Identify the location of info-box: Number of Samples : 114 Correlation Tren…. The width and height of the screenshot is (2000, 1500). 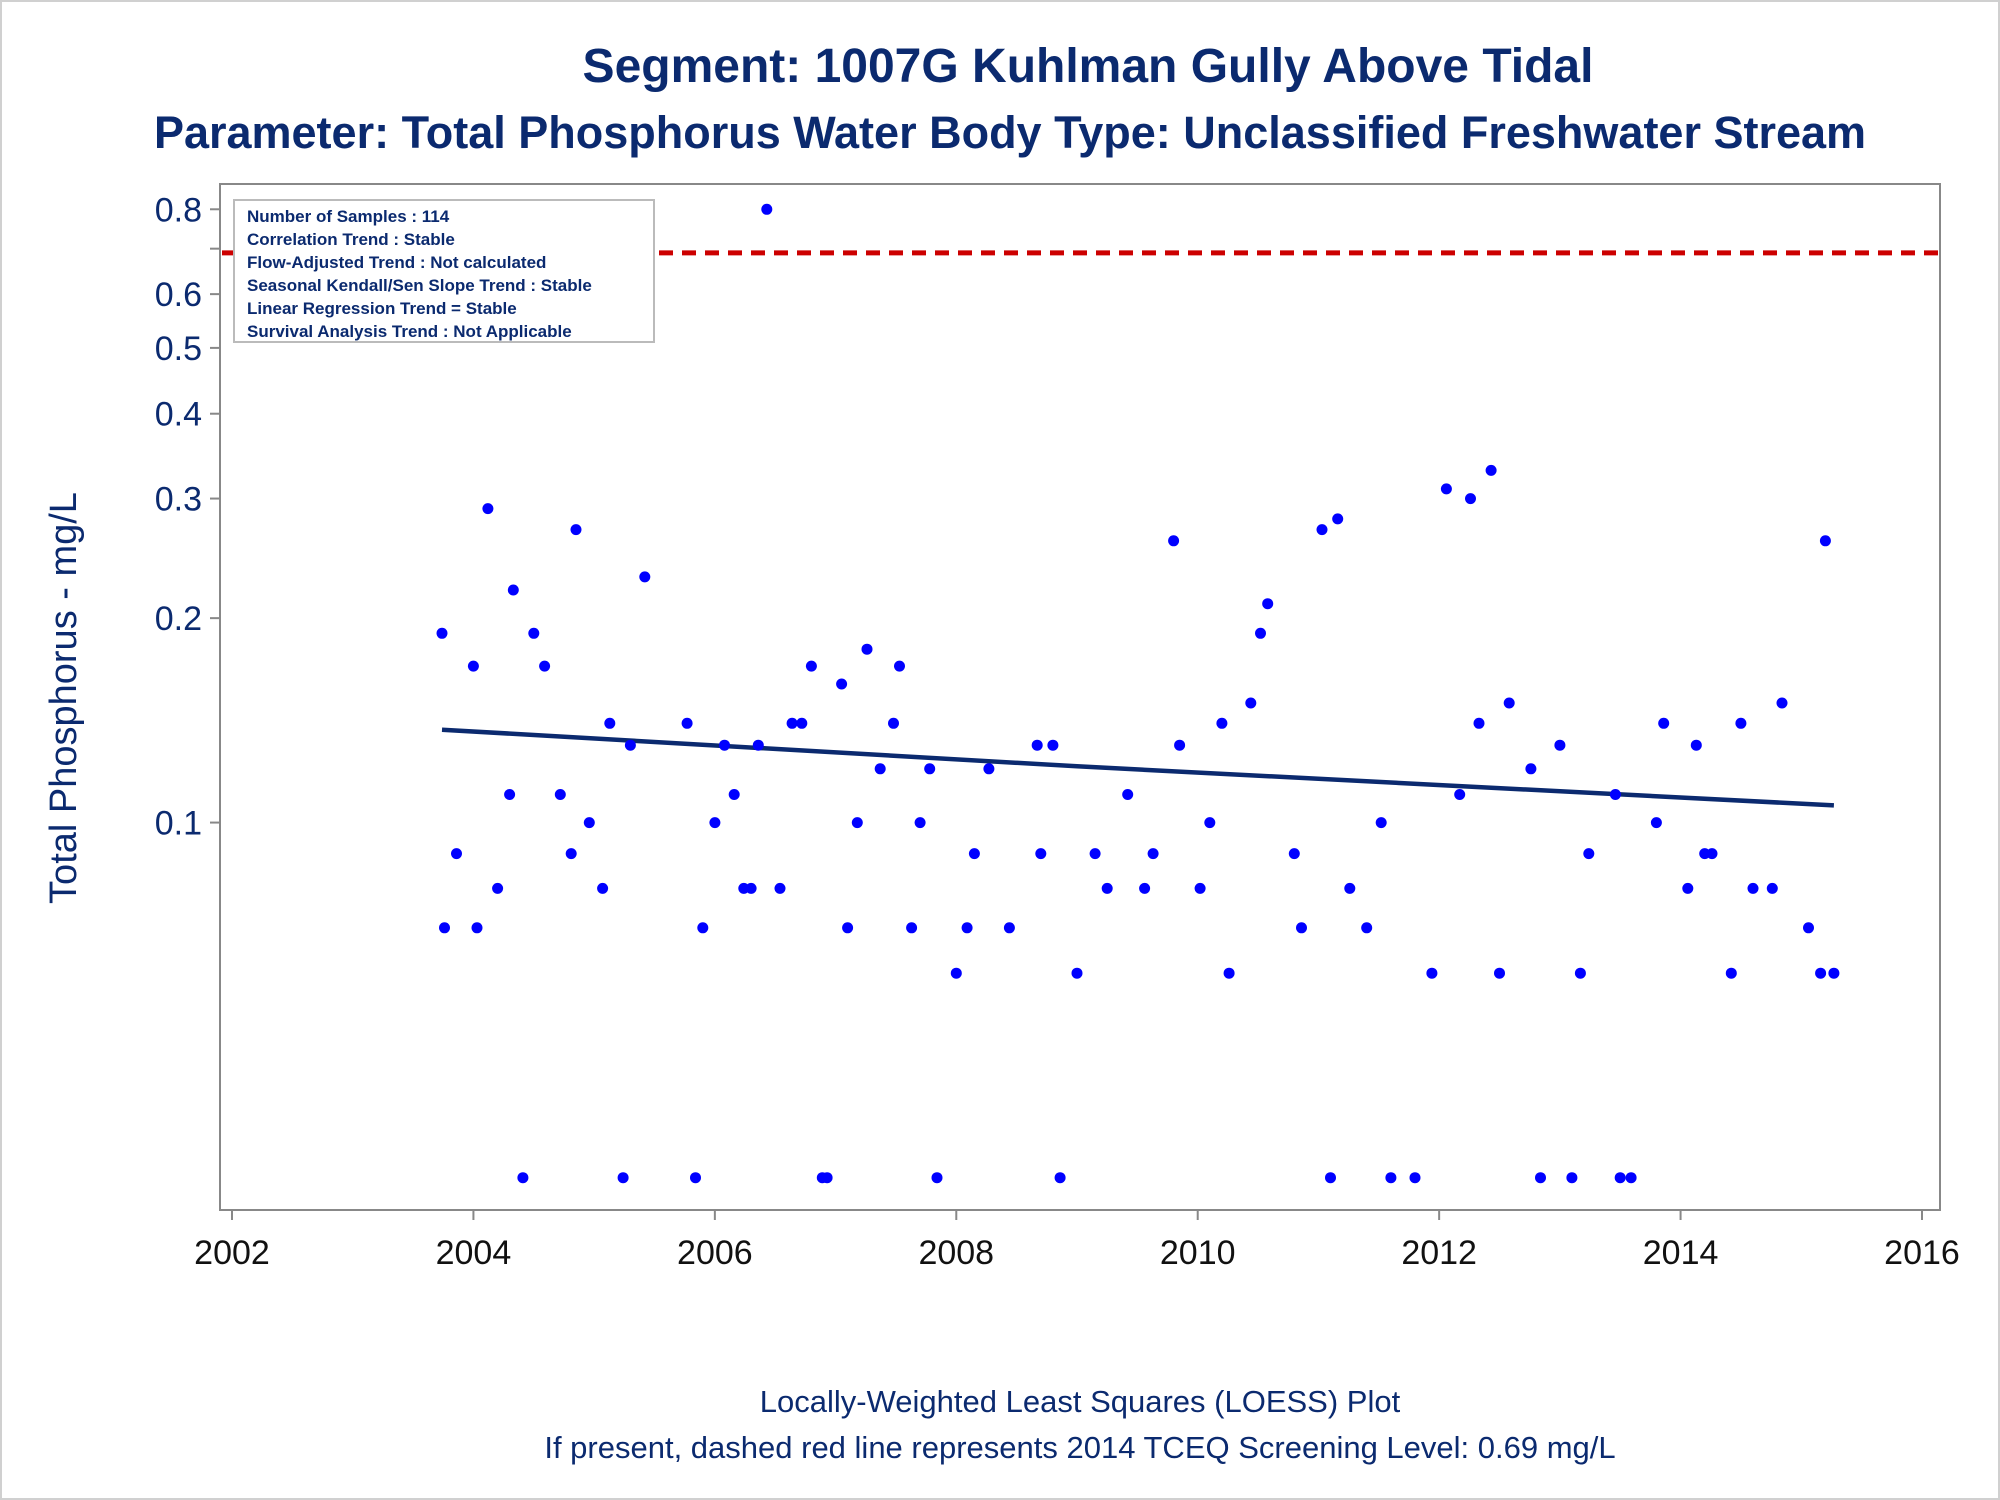
(444, 271).